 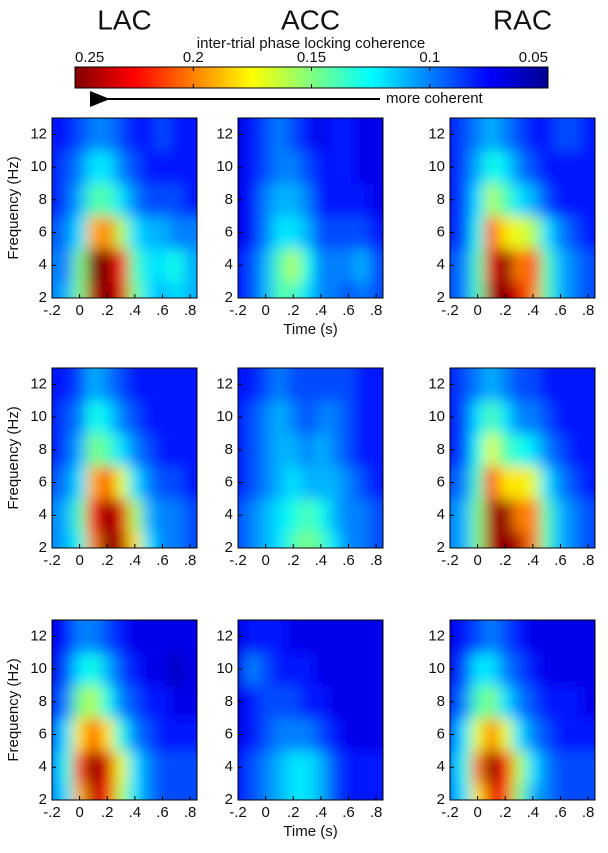 What do you see at coordinates (293, 310) in the screenshot?
I see `x-tick-label: .2` at bounding box center [293, 310].